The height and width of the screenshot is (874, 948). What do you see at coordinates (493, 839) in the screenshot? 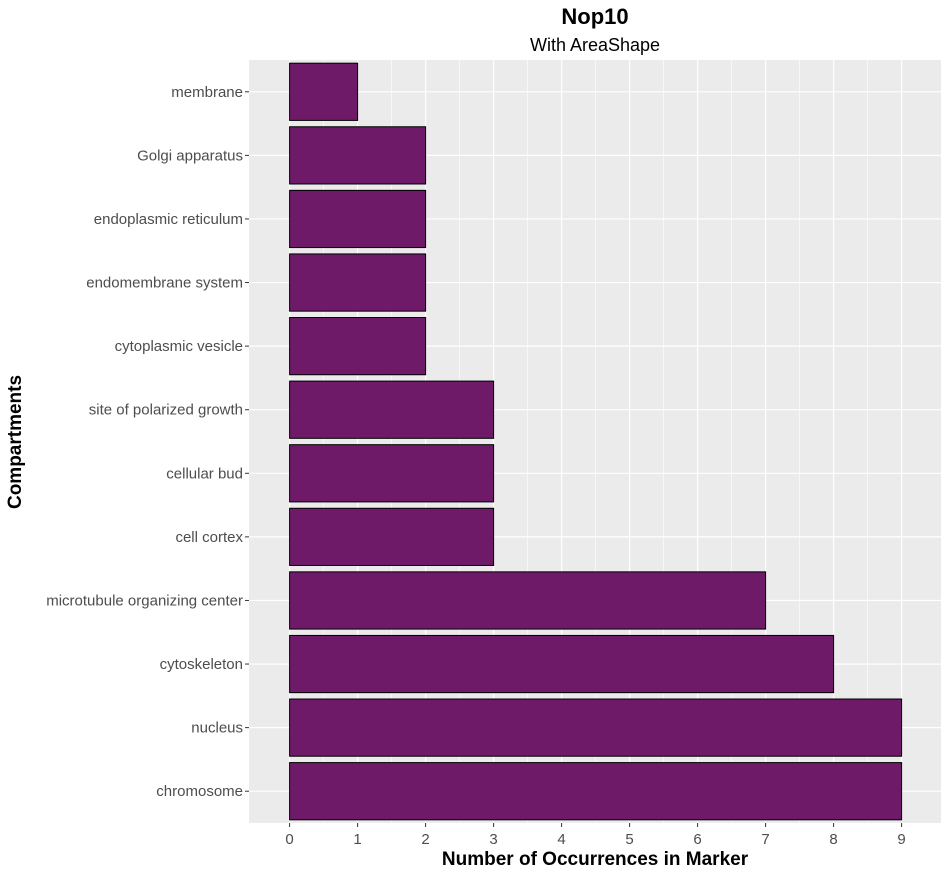
I see `x-tick-label: 3` at bounding box center [493, 839].